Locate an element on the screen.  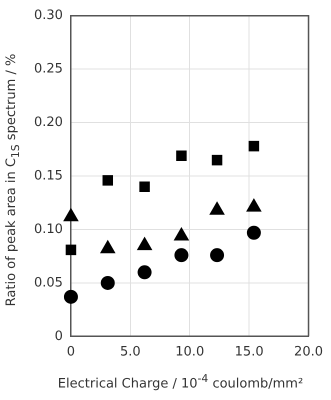
y-tick-label: 0.30 is located at coordinates (48, 16).